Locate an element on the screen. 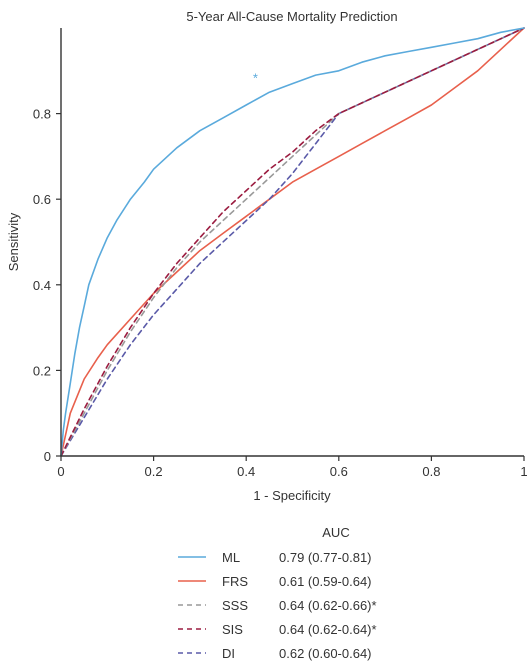 The height and width of the screenshot is (668, 530). legend-auc-value: 0.64 (0.62-0.66)* is located at coordinates (328, 605).